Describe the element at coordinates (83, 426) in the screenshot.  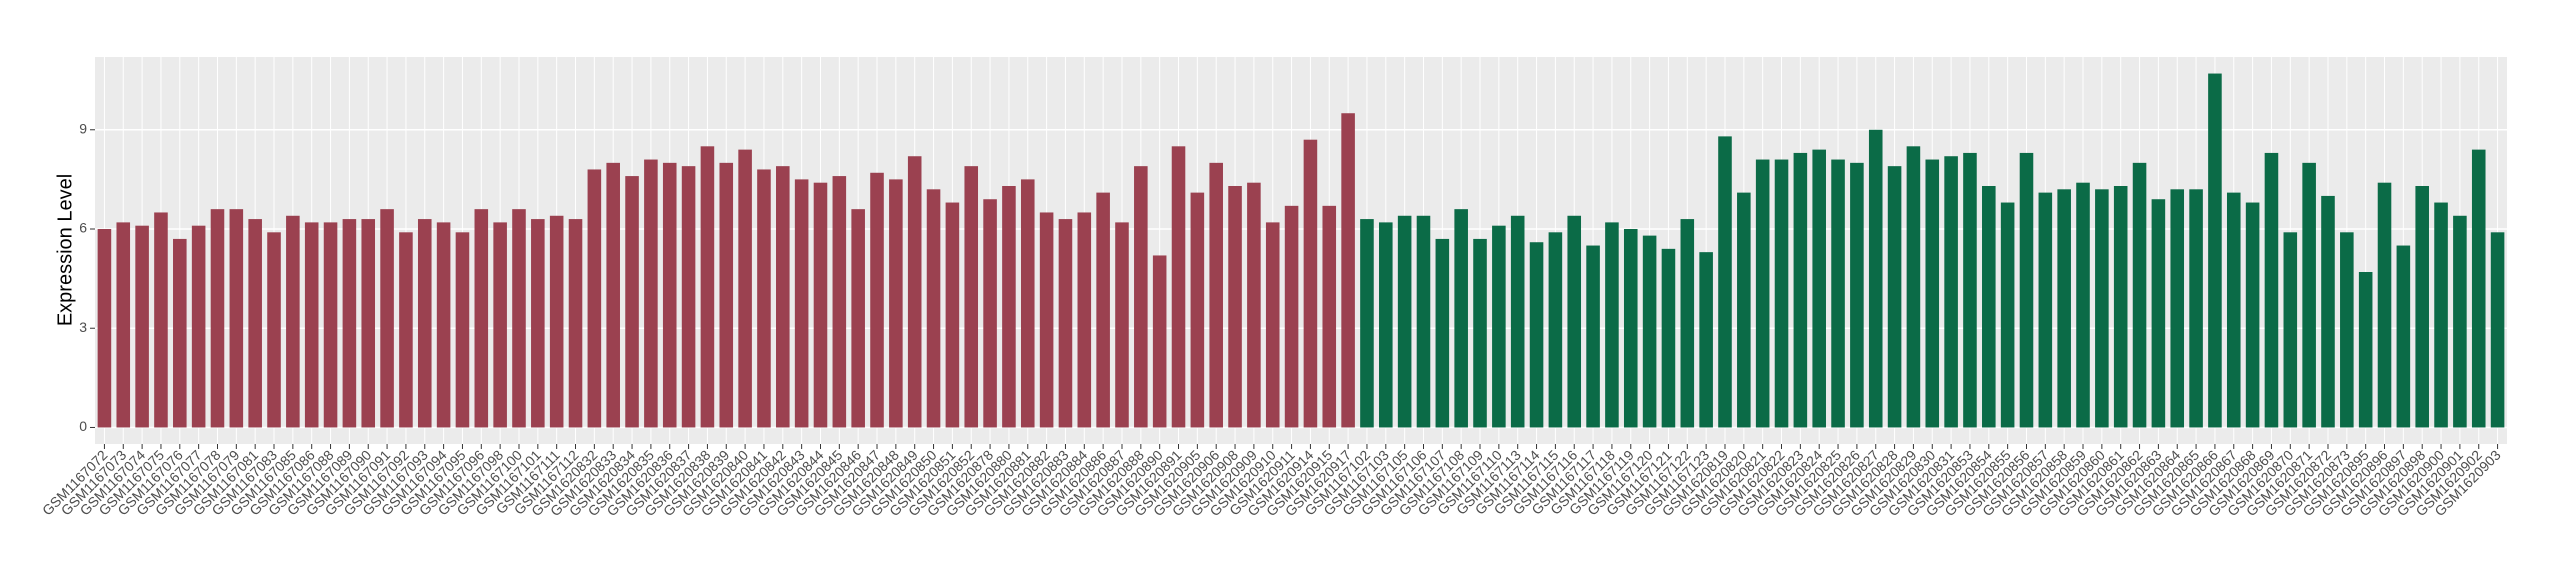
I see `y-tick-label: 0` at that location.